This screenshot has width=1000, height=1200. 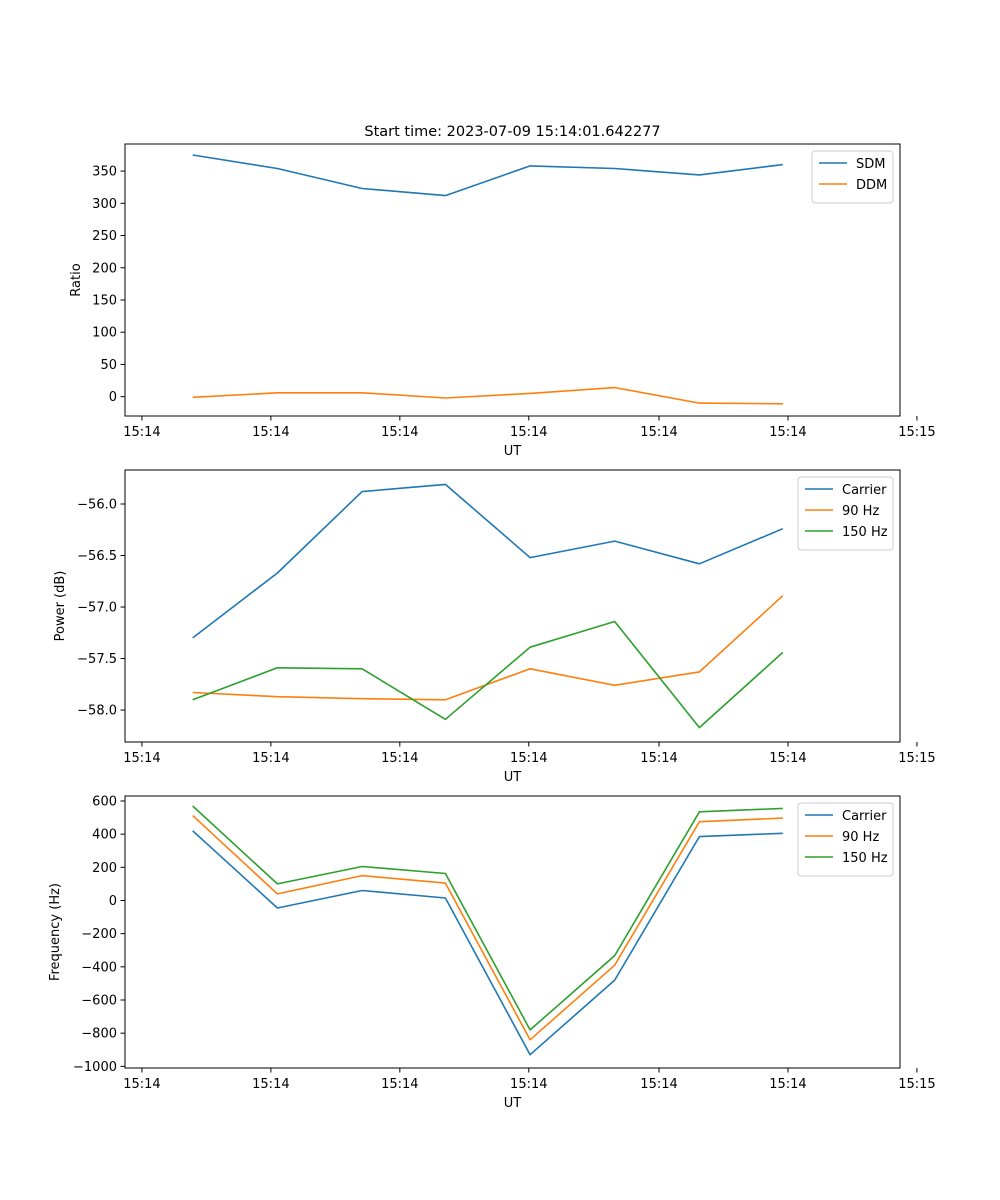 I want to click on y-tick-label: −600, so click(x=99, y=1001).